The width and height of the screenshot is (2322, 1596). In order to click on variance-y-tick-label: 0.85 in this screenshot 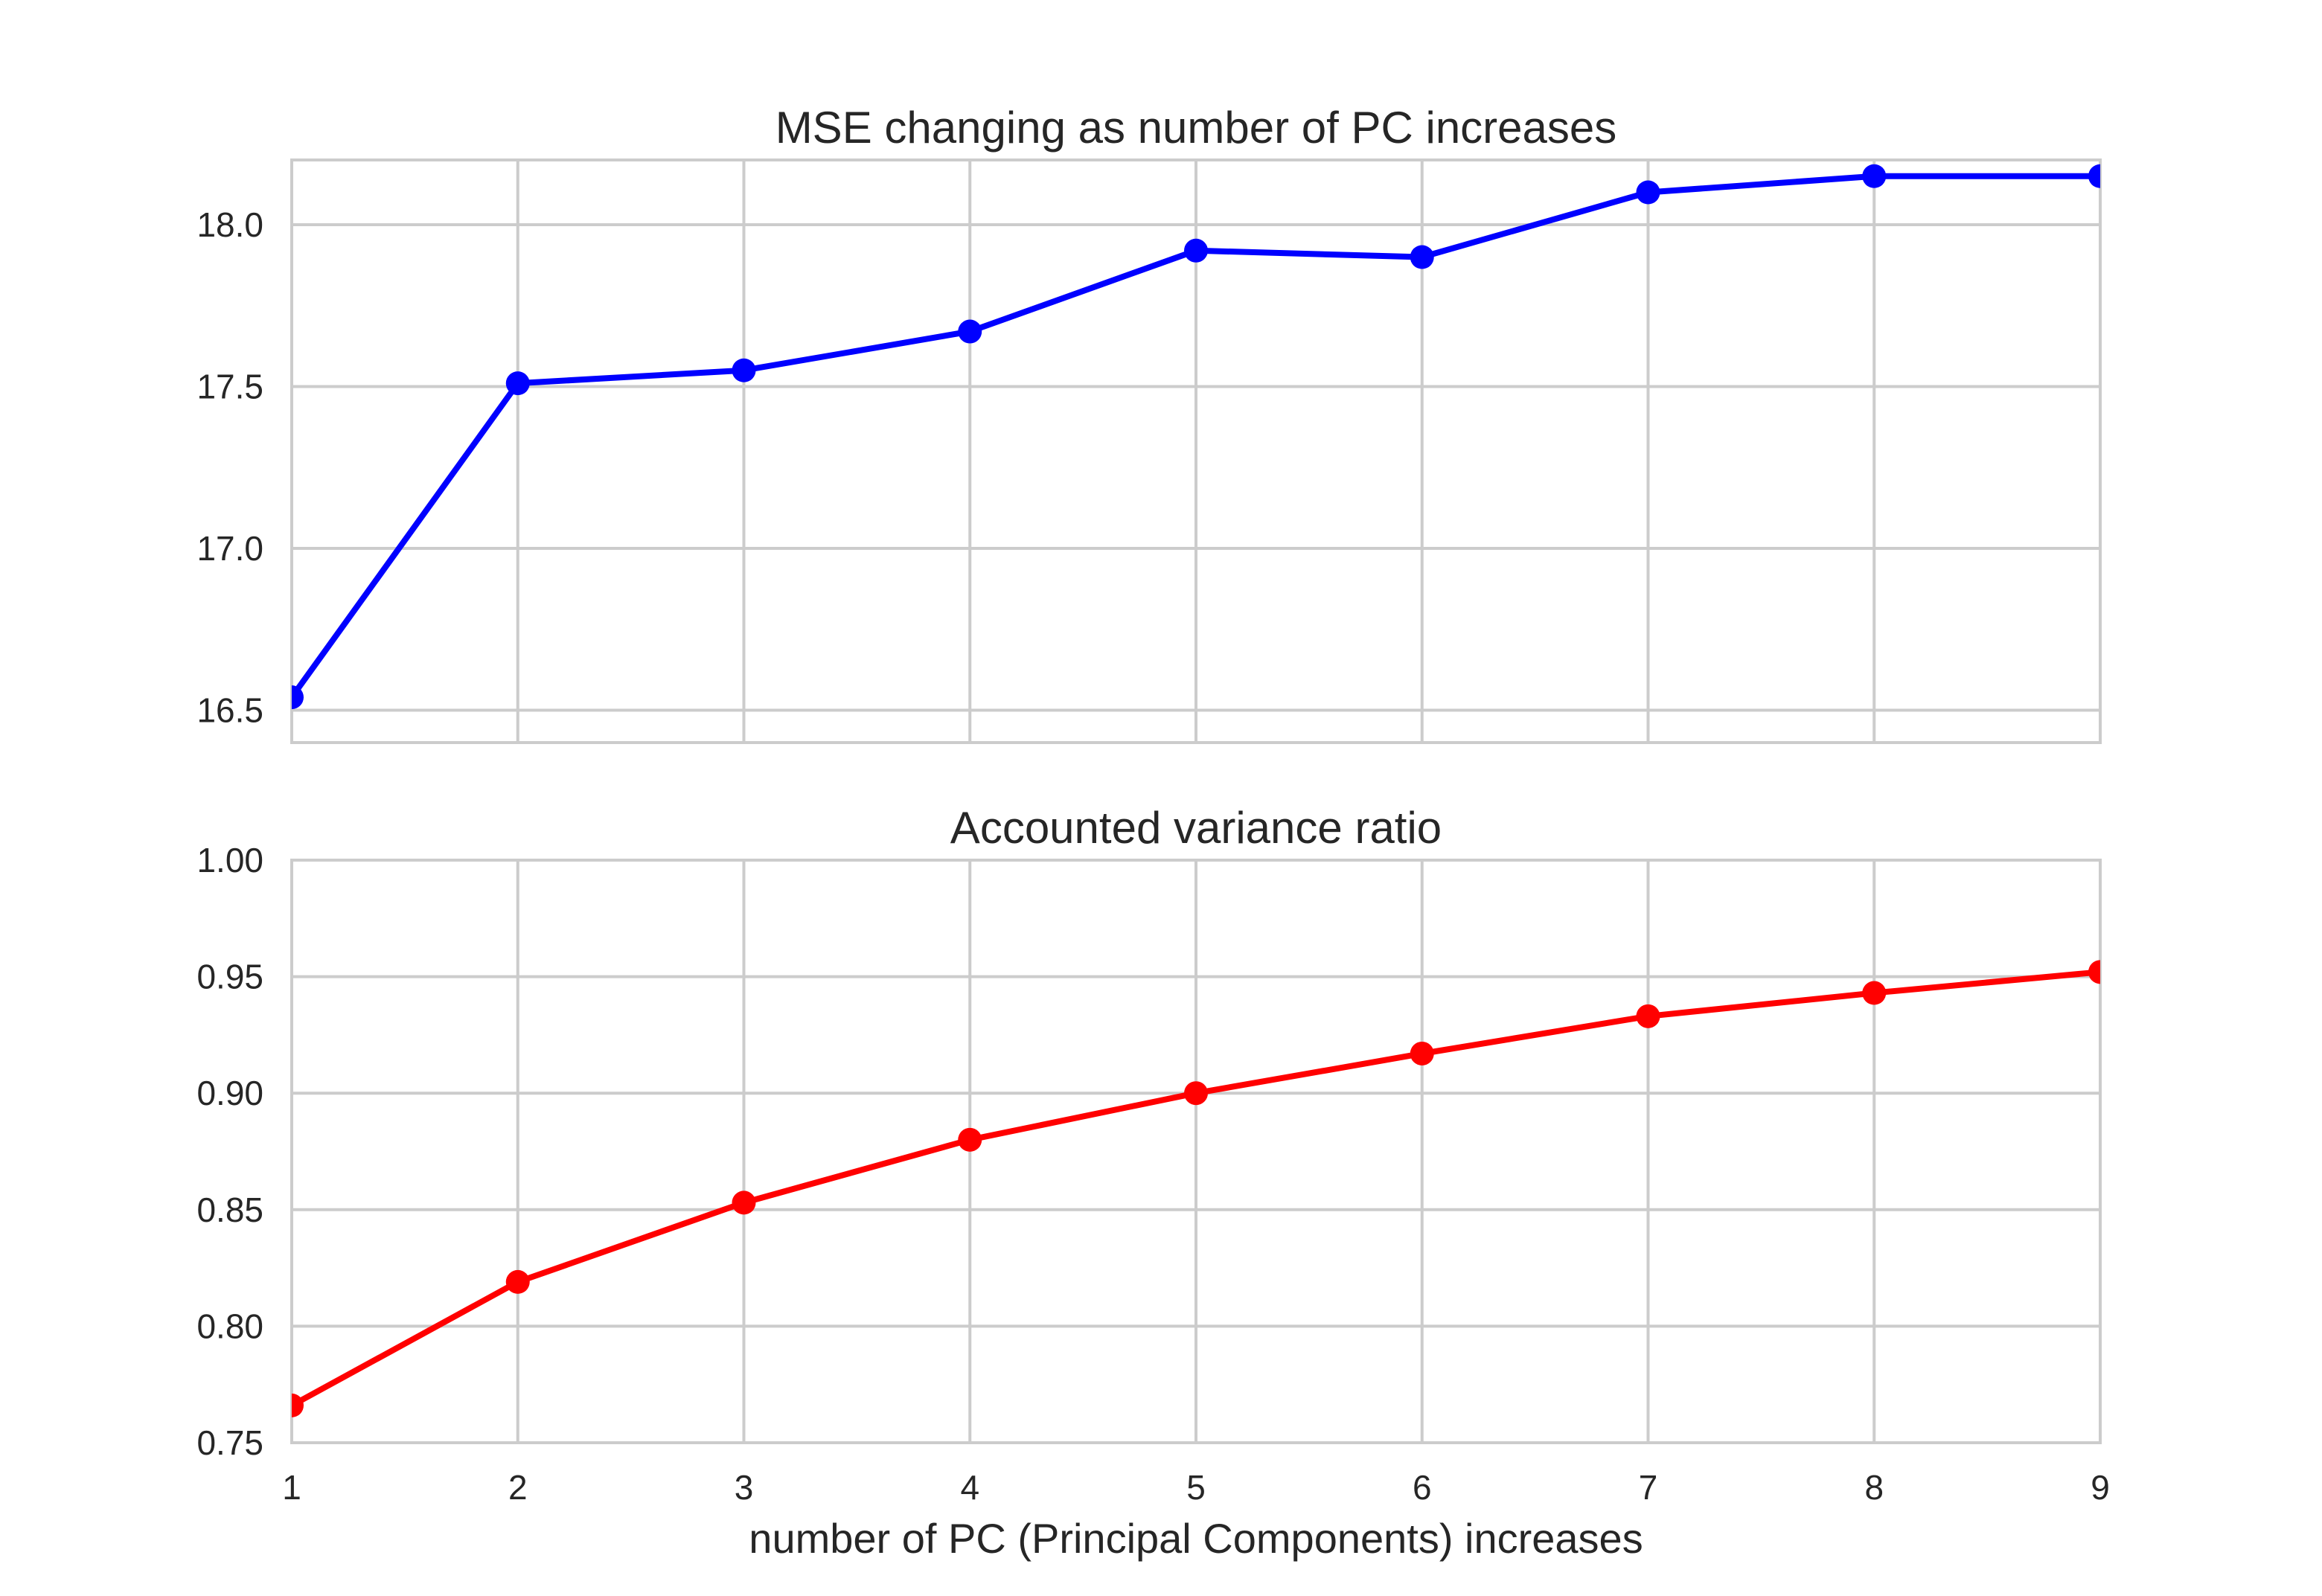, I will do `click(230, 1209)`.